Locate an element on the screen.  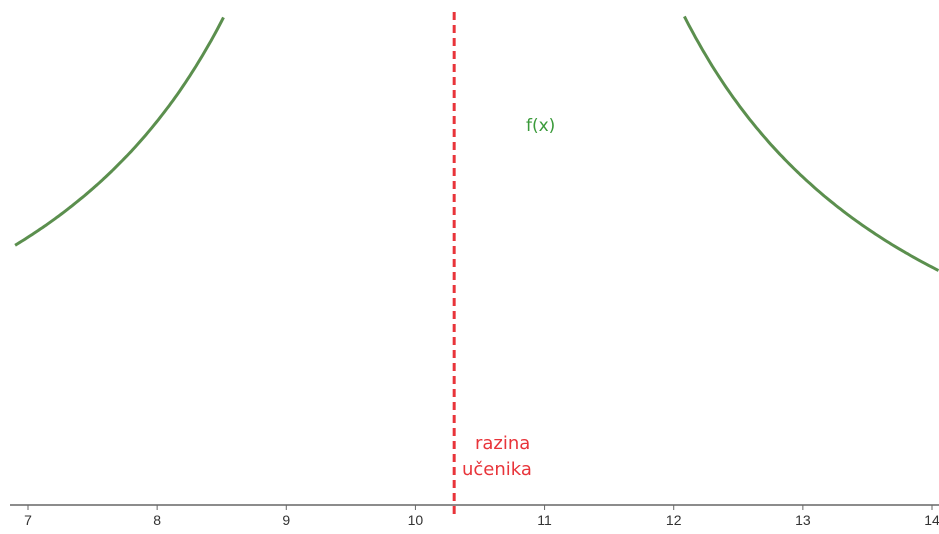
x-tick-label: 13 is located at coordinates (803, 520).